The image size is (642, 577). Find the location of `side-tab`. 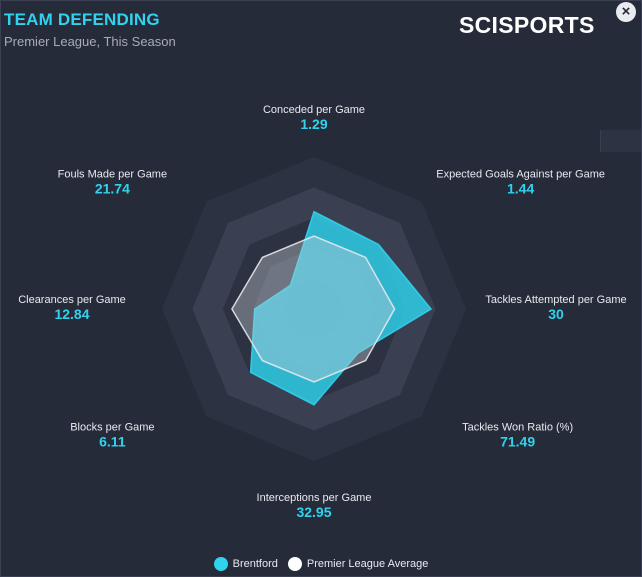

side-tab is located at coordinates (620, 141).